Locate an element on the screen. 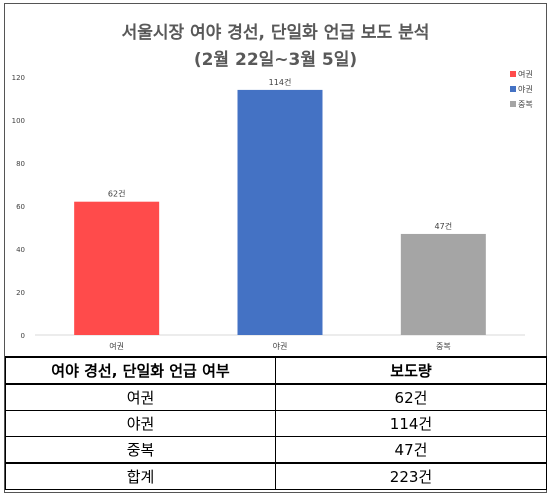 The width and height of the screenshot is (553, 497). y-tick-label: 60 is located at coordinates (20, 207).